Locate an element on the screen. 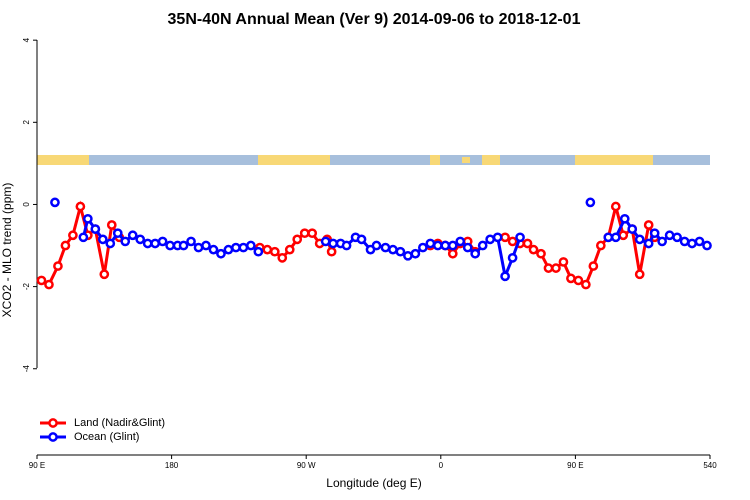 The width and height of the screenshot is (750, 500). y-tick-label: 0 is located at coordinates (26, 204).